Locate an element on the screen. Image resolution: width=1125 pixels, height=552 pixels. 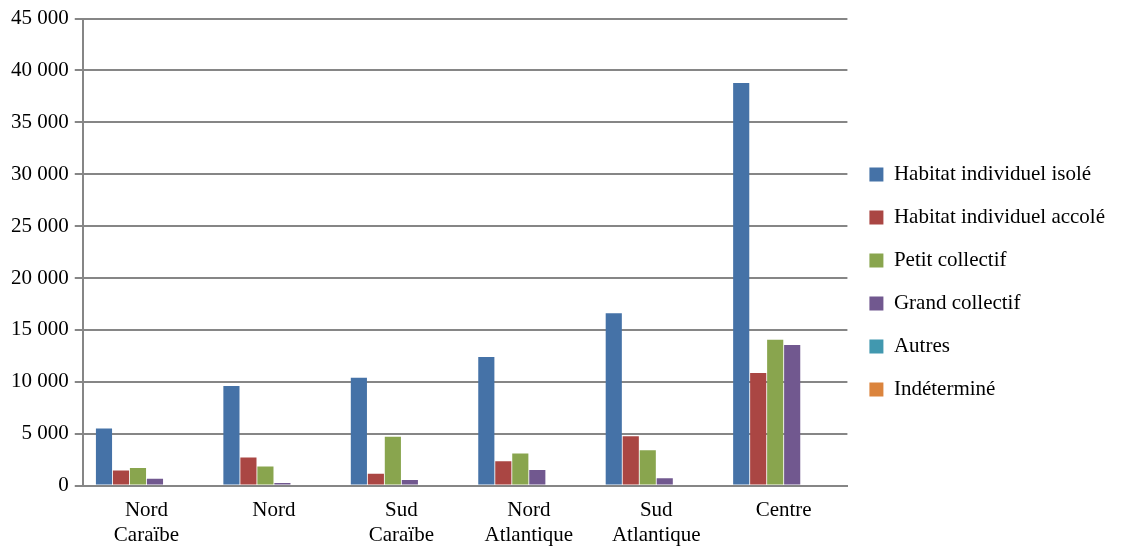
y-tick-label: 15 000 is located at coordinates (40, 328).